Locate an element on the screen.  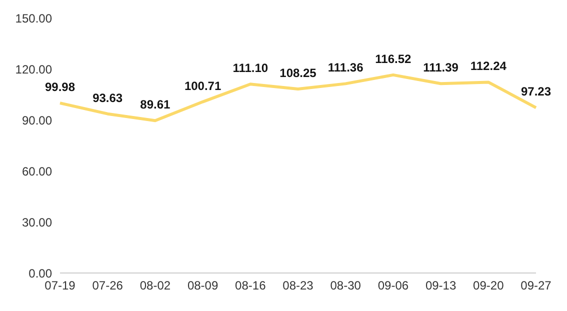
text: 93.63 is located at coordinates (107, 97).